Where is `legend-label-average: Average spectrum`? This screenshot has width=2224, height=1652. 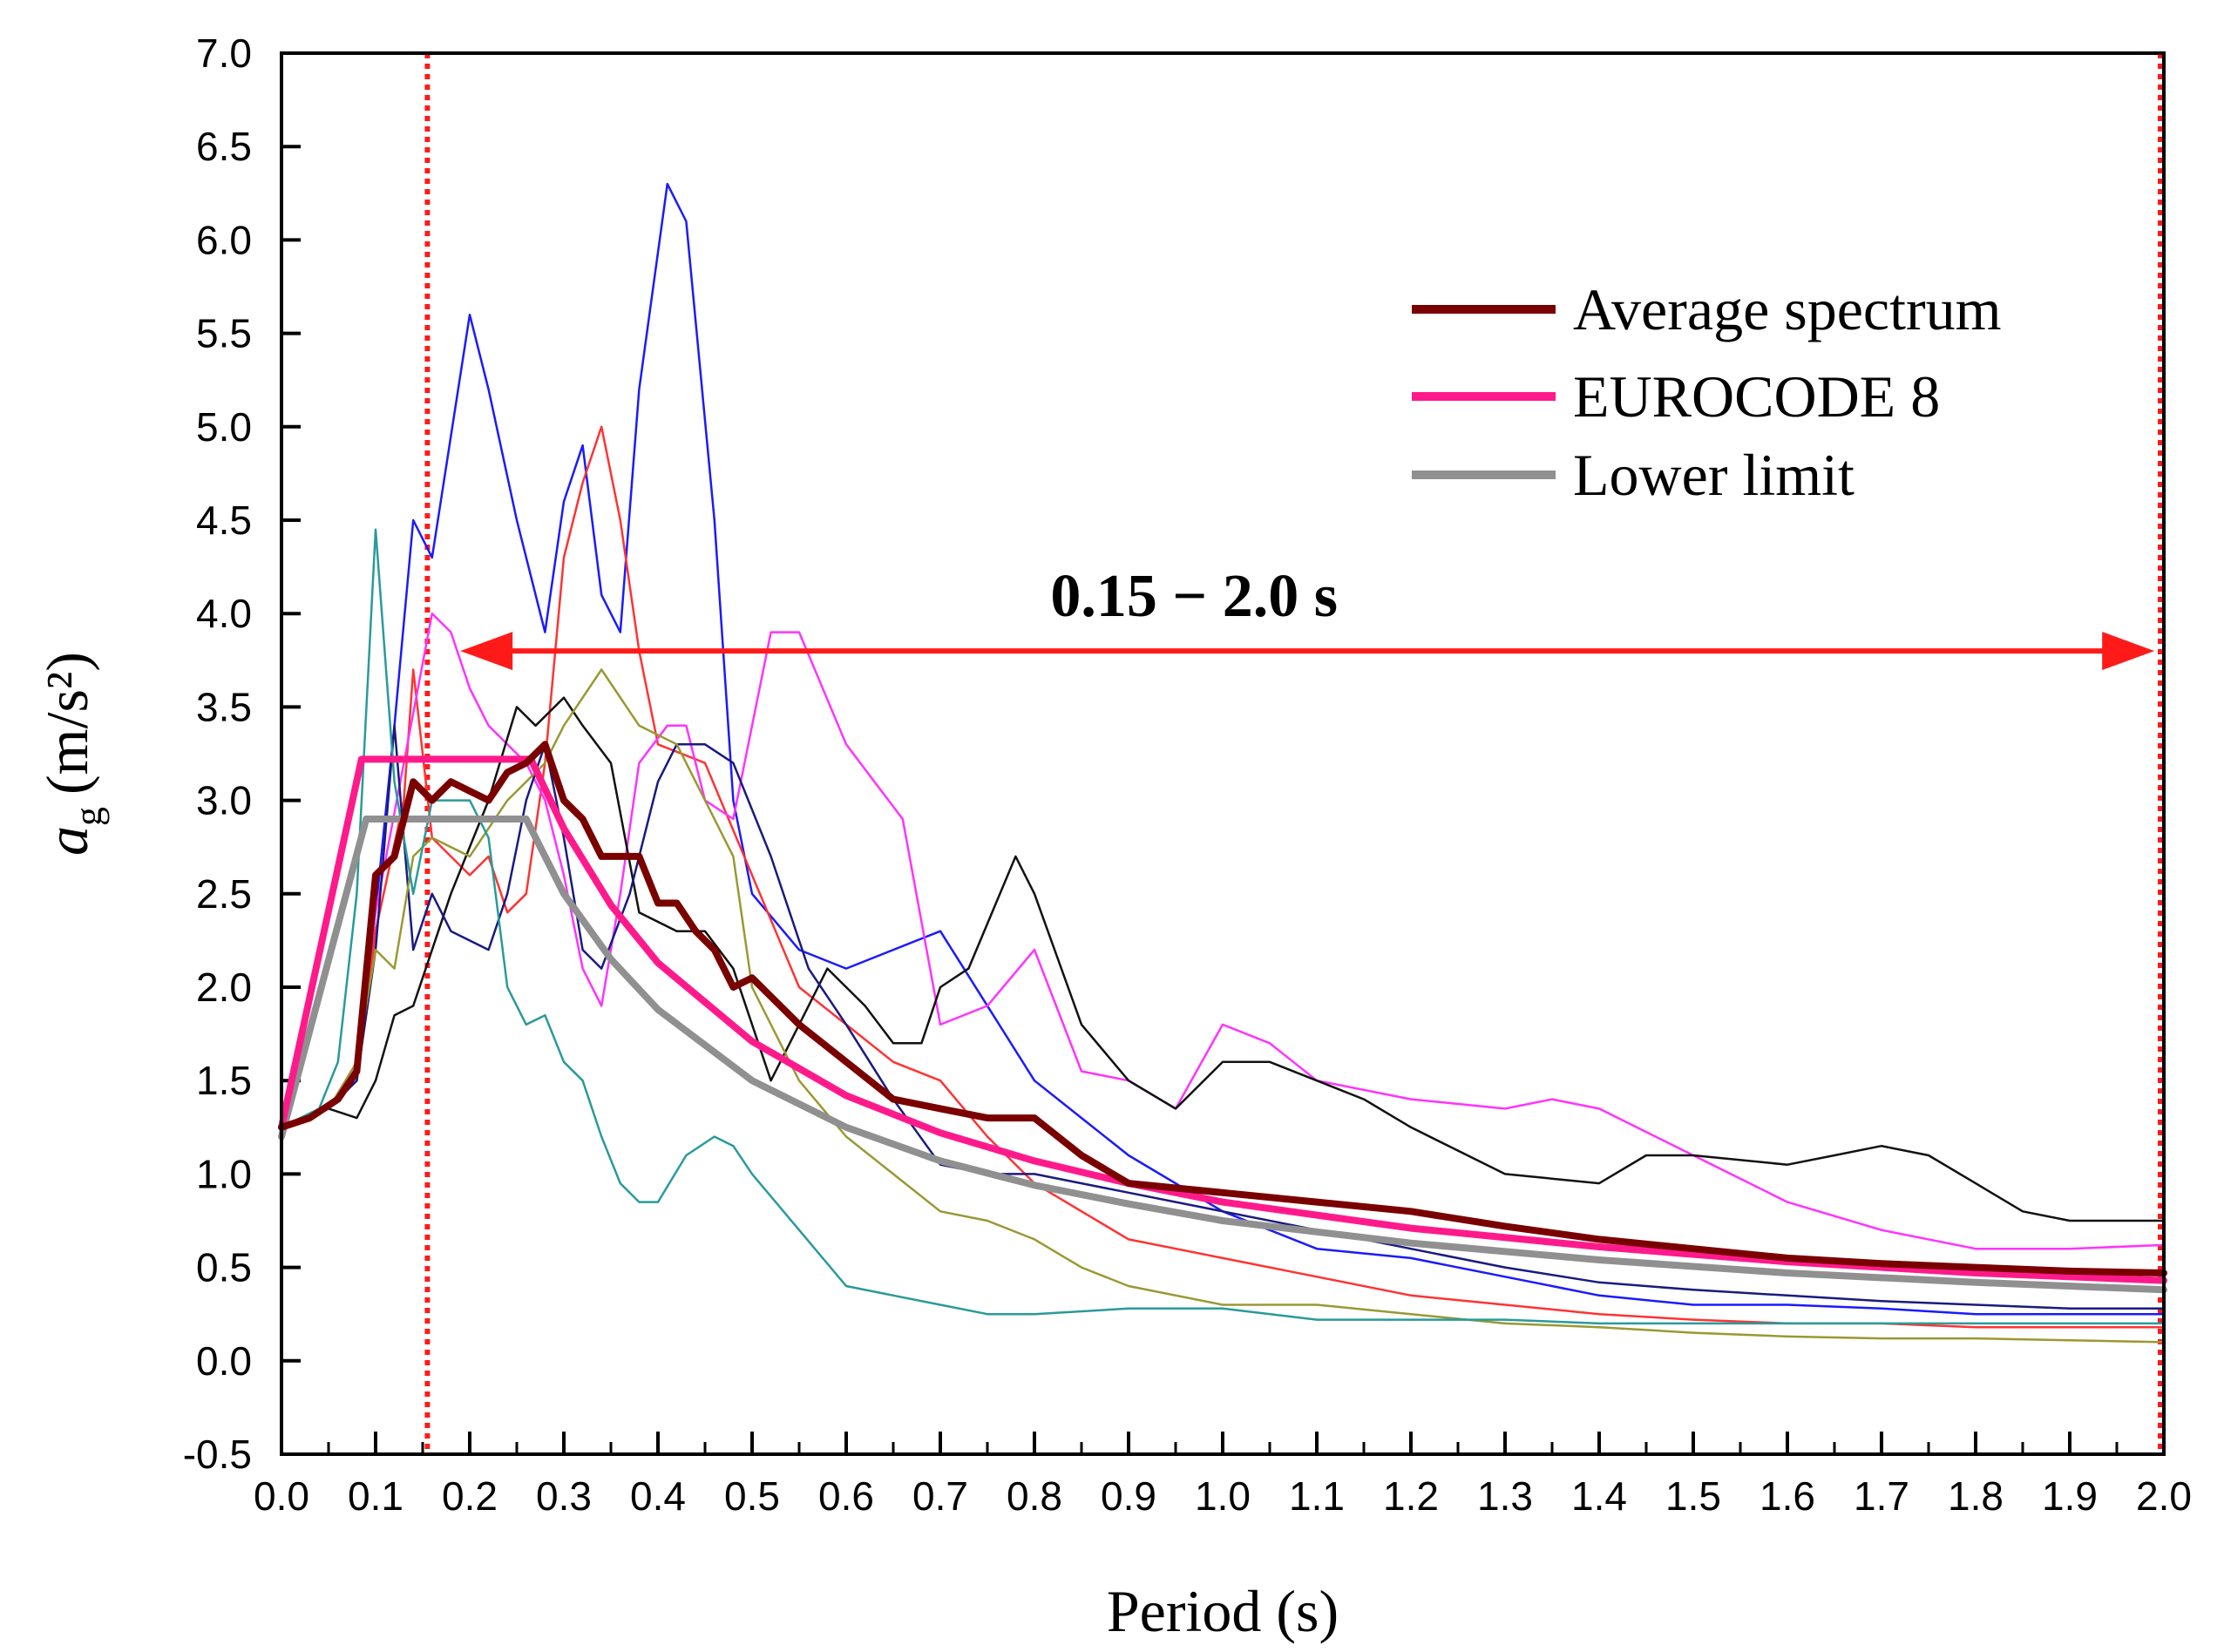
legend-label-average: Average spectrum is located at coordinates (1787, 309).